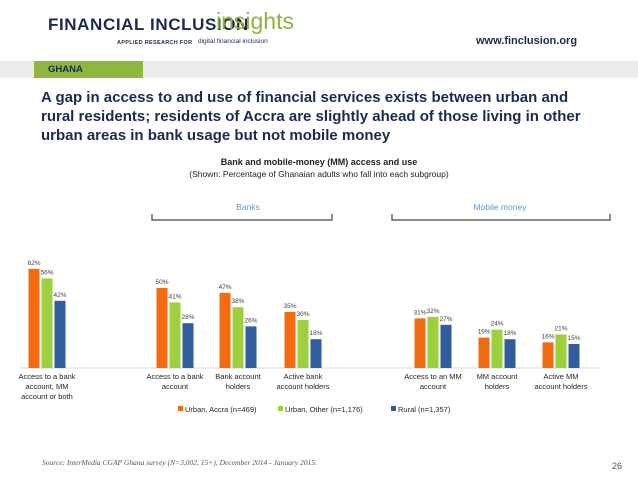 The width and height of the screenshot is (638, 479). Describe the element at coordinates (65, 69) in the screenshot. I see `country-label: GHANA` at that location.